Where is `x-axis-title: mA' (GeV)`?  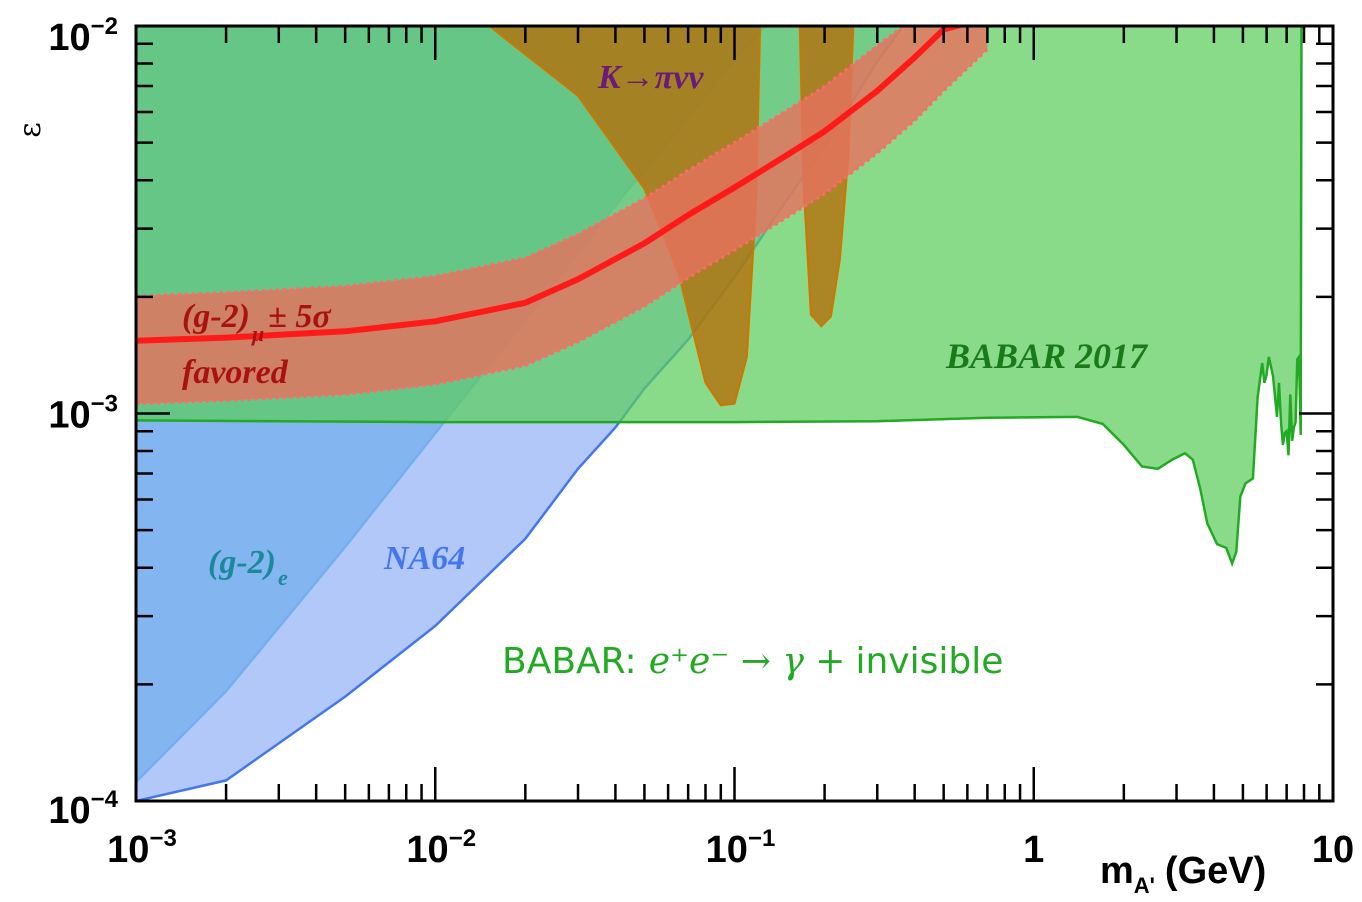
x-axis-title: mA' (GeV) is located at coordinates (1183, 874).